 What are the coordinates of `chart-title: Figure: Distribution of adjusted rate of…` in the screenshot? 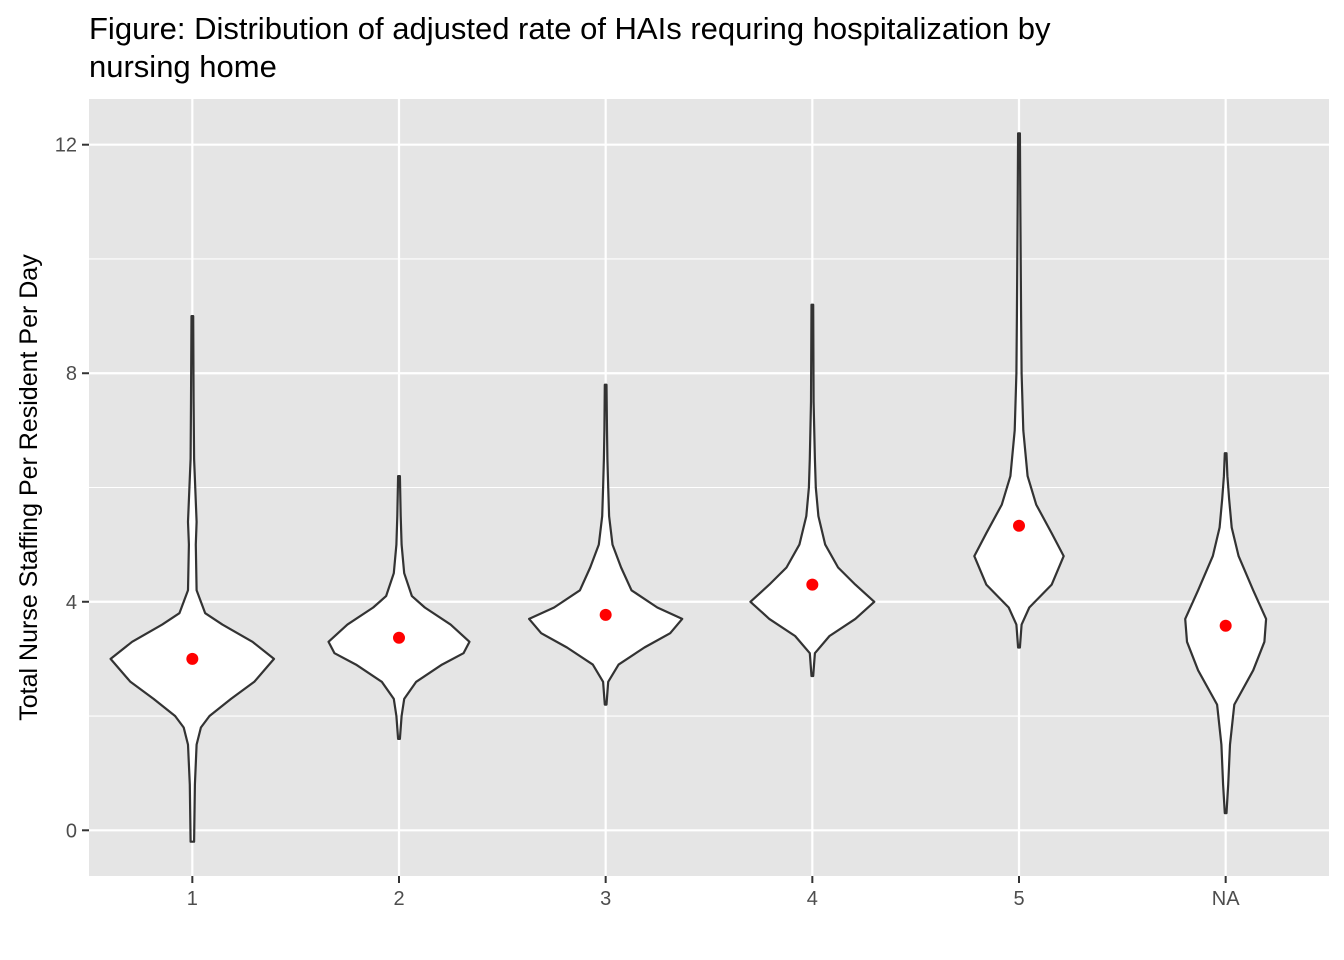 It's located at (570, 47).